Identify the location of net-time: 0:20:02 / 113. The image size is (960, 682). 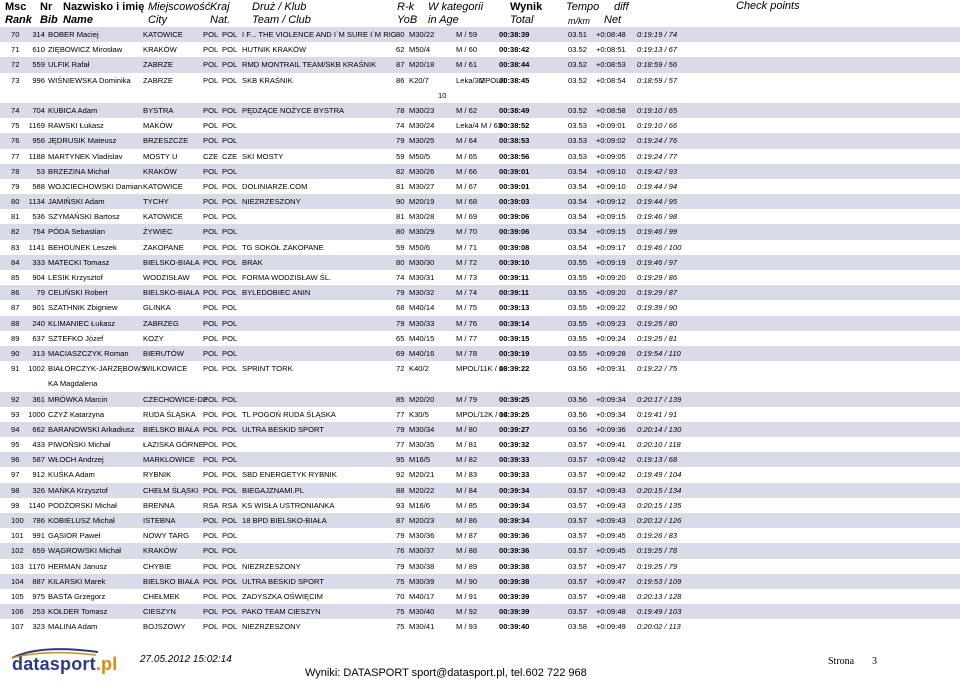
(659, 627).